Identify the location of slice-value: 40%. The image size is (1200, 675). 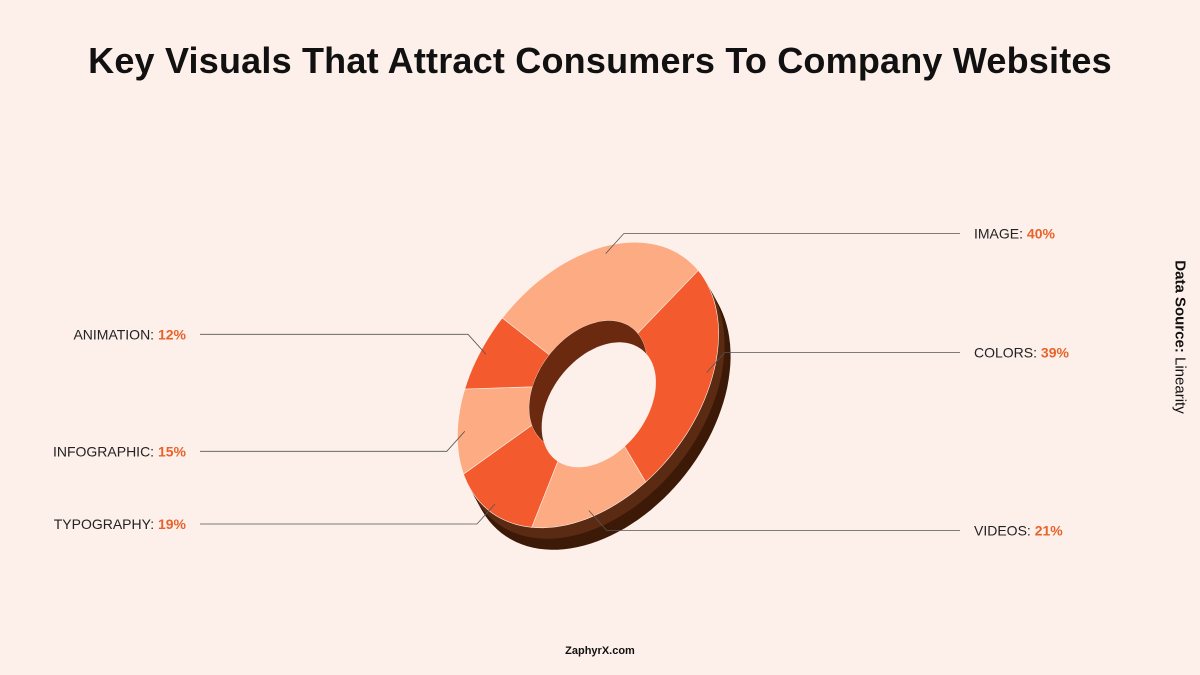
(1041, 234).